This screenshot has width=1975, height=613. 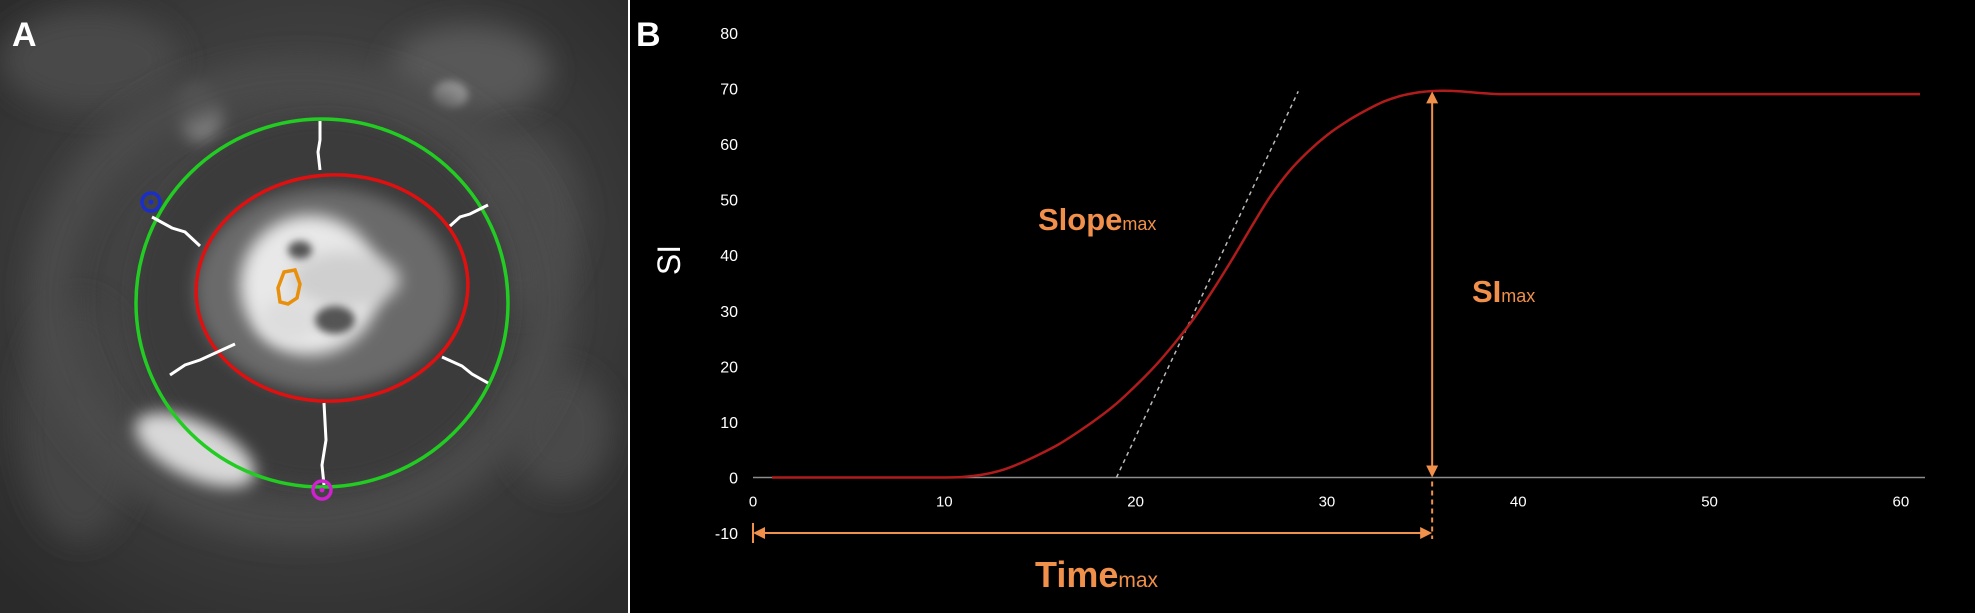 I want to click on inferior-marker, so click(x=322, y=490).